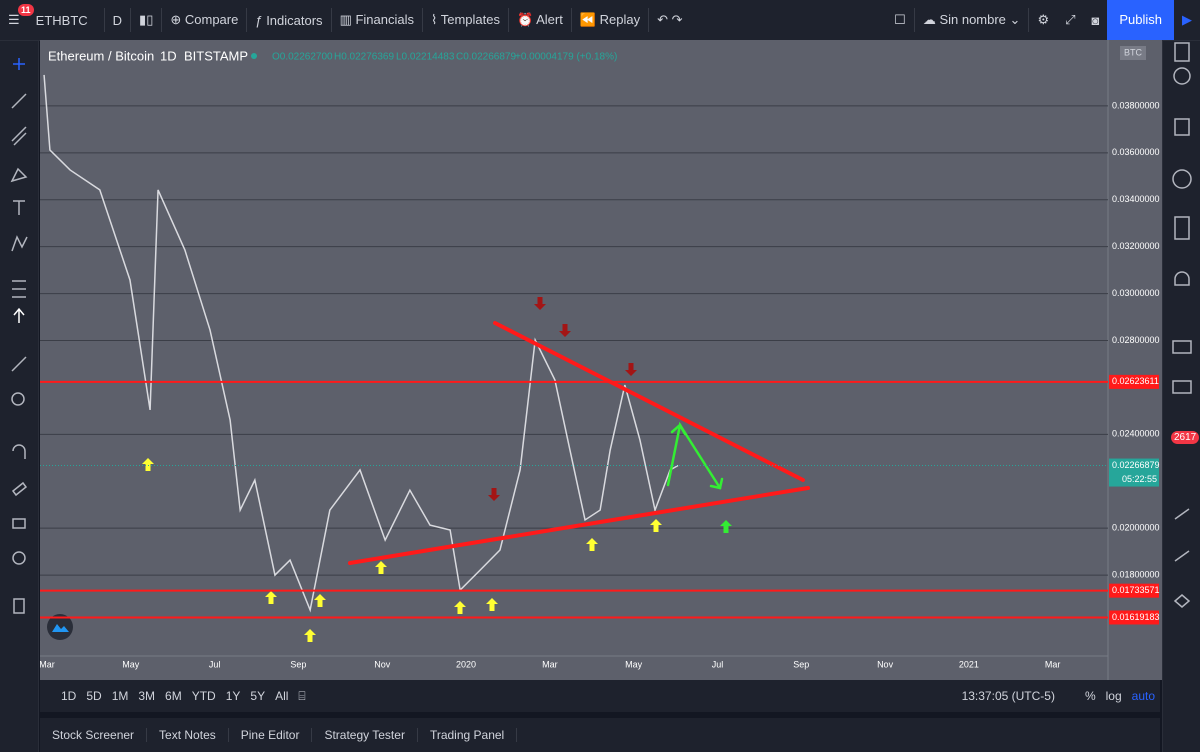  I want to click on range-button: 3M, so click(147, 696).